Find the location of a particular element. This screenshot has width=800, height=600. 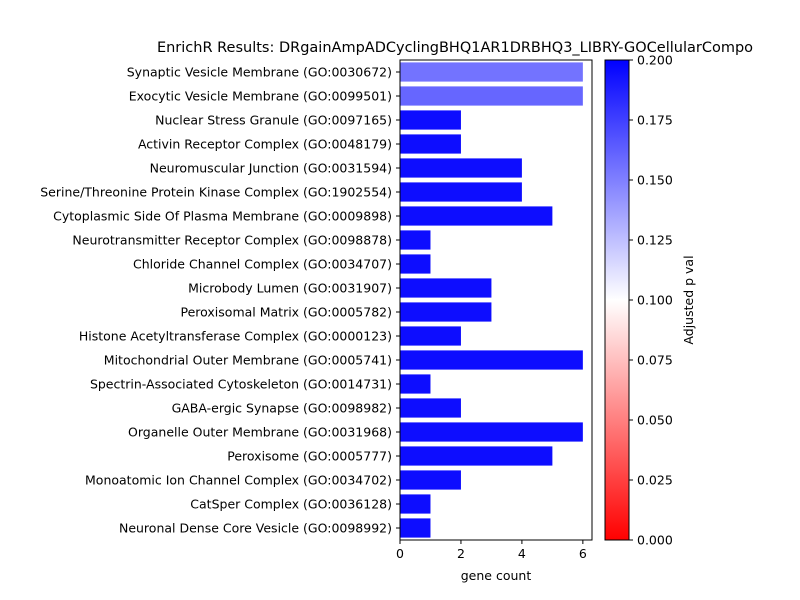

y-tick-label: Exocytic Vesicle Membrane (GO:0099501) is located at coordinates (260, 96).